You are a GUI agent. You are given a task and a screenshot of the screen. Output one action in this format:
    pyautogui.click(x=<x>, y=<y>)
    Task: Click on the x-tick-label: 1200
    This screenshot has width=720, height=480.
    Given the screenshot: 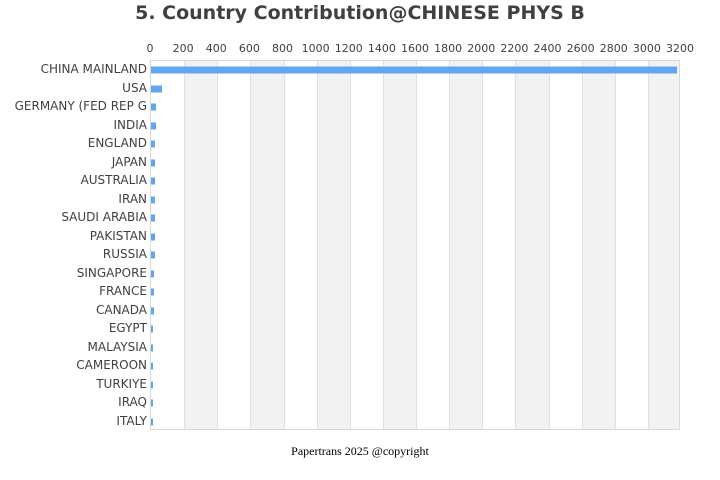 What is the action you would take?
    pyautogui.click(x=348, y=48)
    